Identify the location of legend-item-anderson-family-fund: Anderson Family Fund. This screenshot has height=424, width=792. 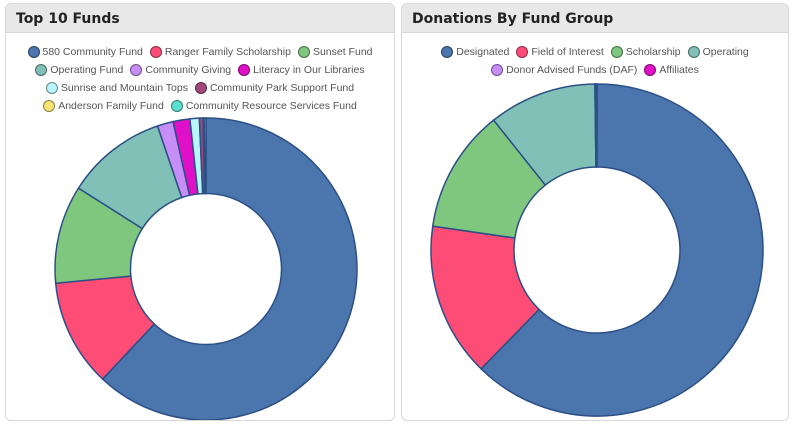
(103, 106).